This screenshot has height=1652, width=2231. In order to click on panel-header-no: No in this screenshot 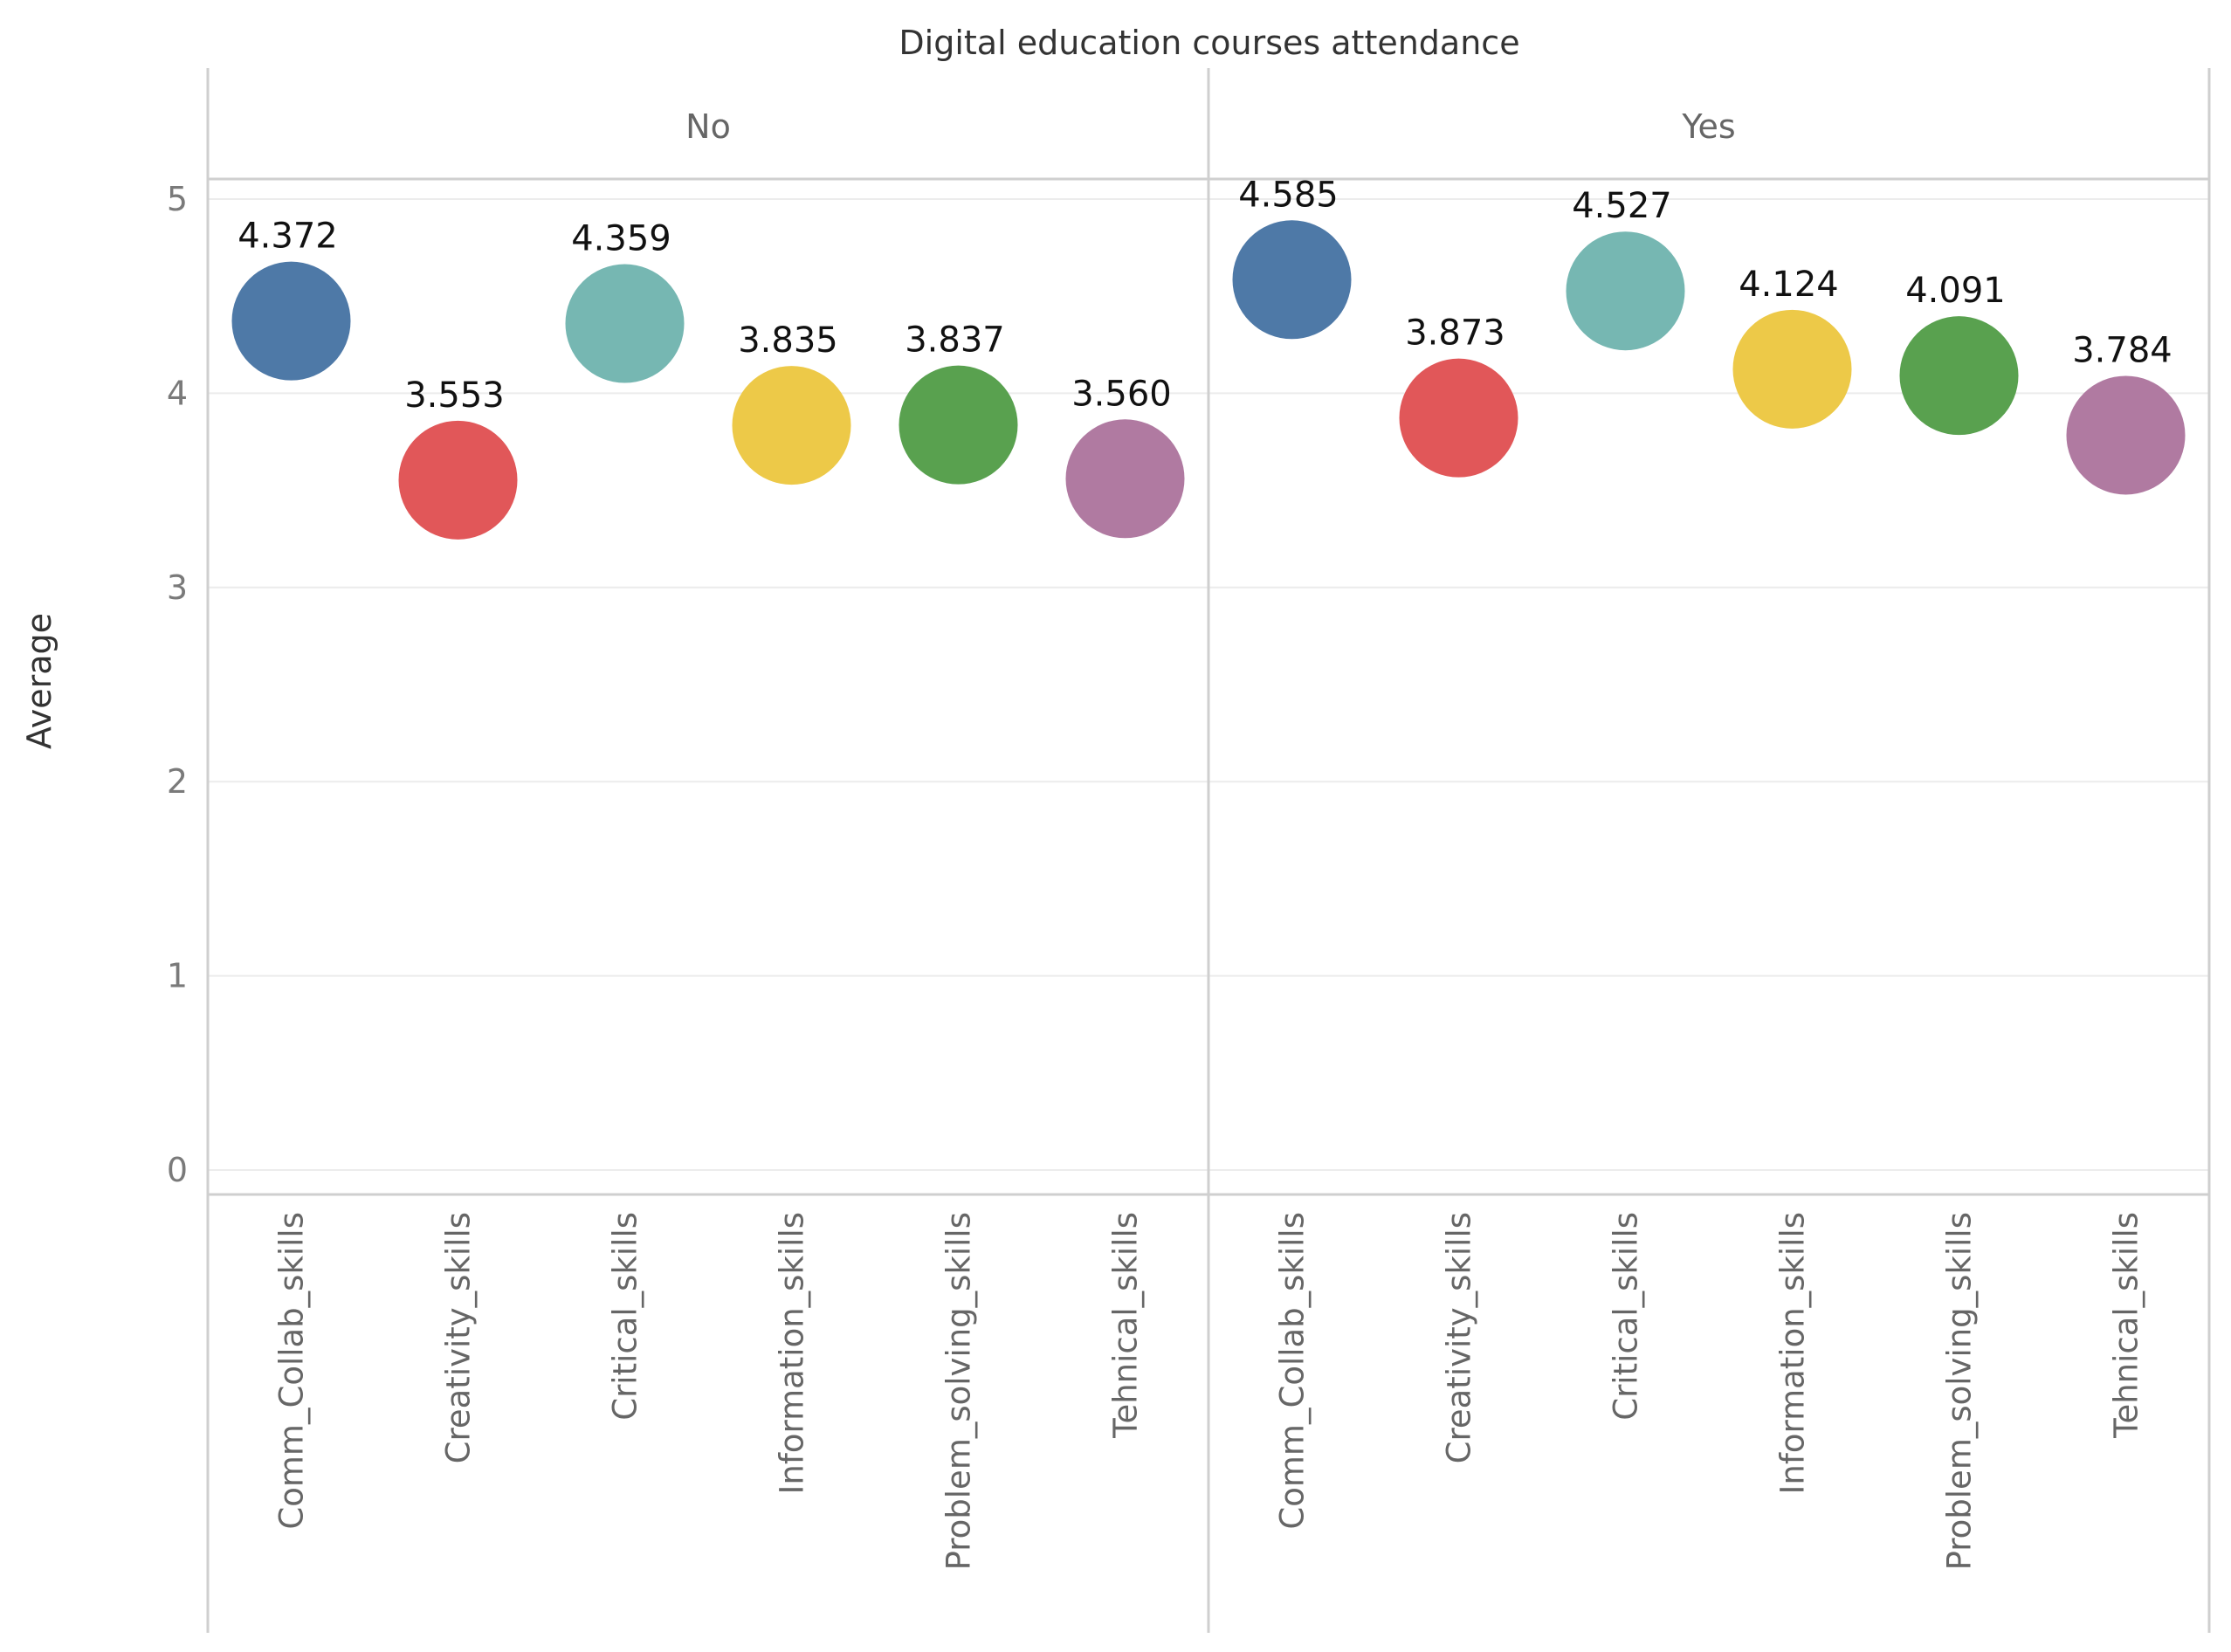, I will do `click(708, 126)`.